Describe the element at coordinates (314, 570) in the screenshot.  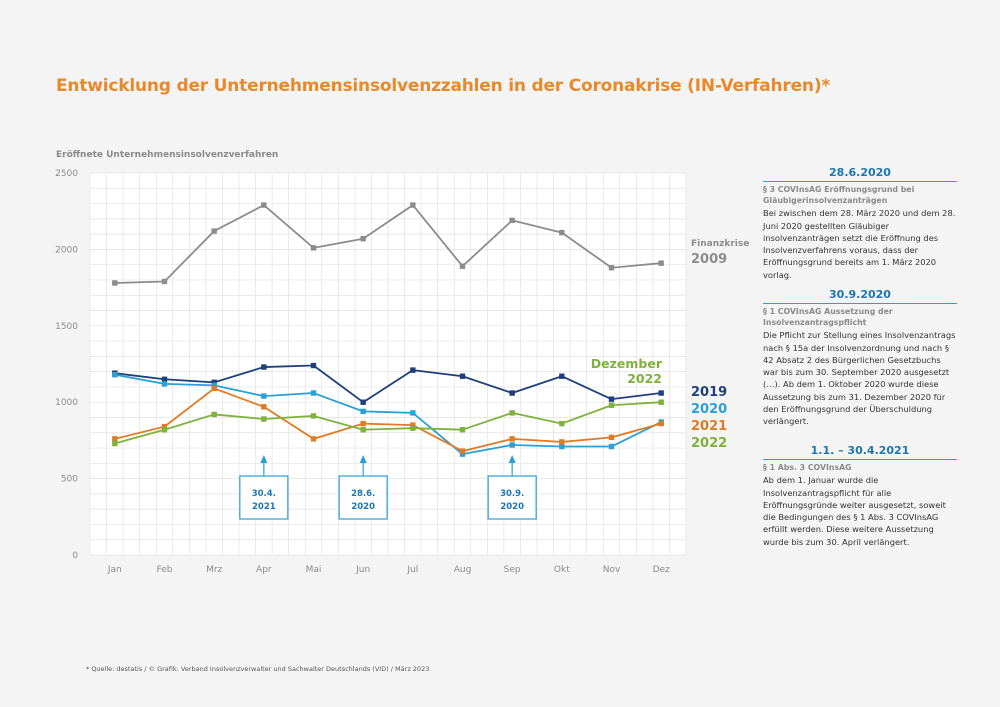
I see `x-tick-label: Mai` at that location.